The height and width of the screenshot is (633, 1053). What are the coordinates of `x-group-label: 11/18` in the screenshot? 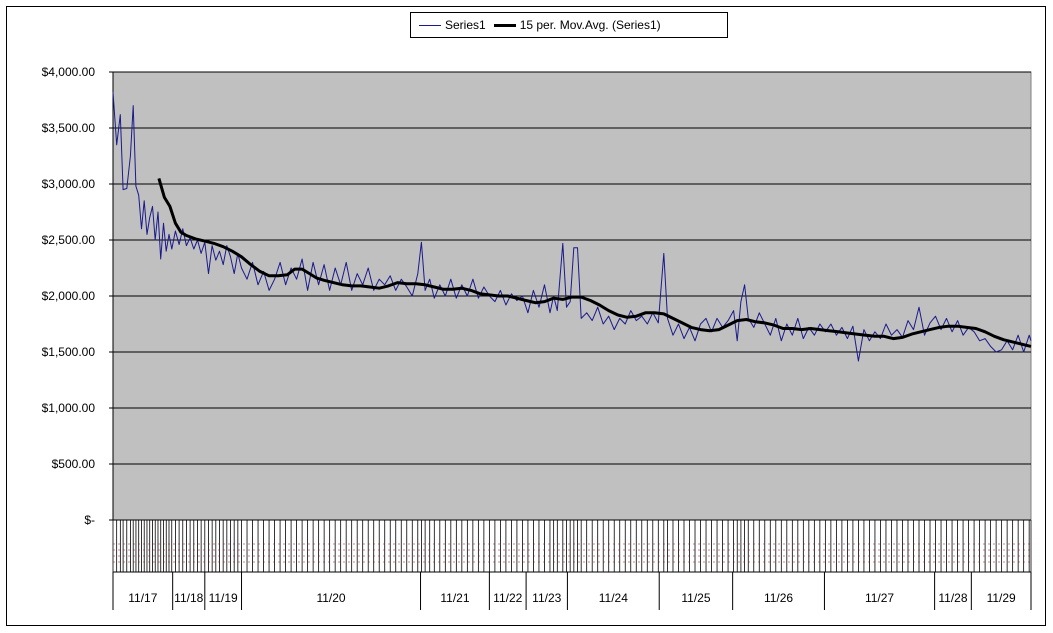 It's located at (188, 598).